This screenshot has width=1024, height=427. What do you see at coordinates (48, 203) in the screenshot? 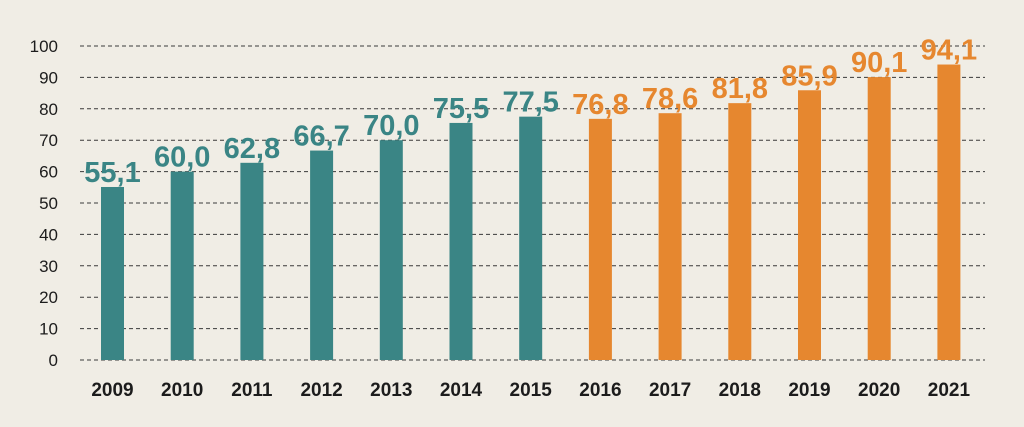
I see `y-tick-label: 50` at bounding box center [48, 203].